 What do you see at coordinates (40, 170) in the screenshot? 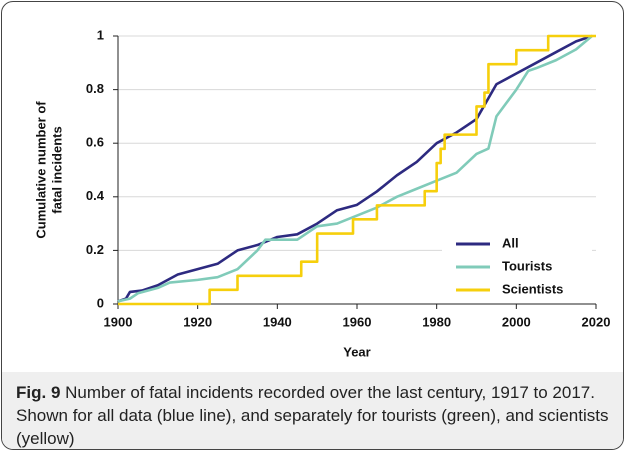
I see `y-axis-label: Cumulative number of` at bounding box center [40, 170].